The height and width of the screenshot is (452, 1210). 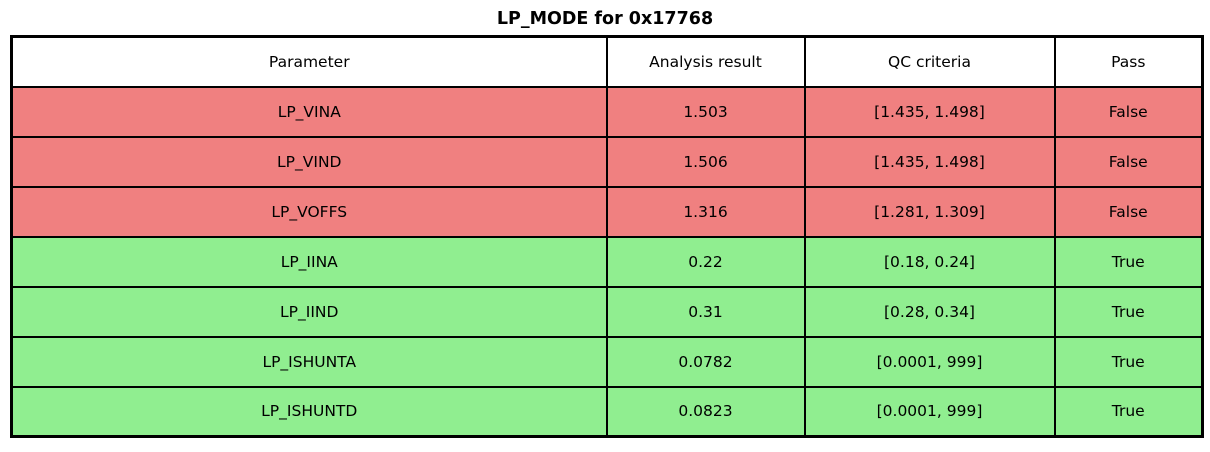 I want to click on analysis-result-cell: 1.506, so click(x=705, y=161).